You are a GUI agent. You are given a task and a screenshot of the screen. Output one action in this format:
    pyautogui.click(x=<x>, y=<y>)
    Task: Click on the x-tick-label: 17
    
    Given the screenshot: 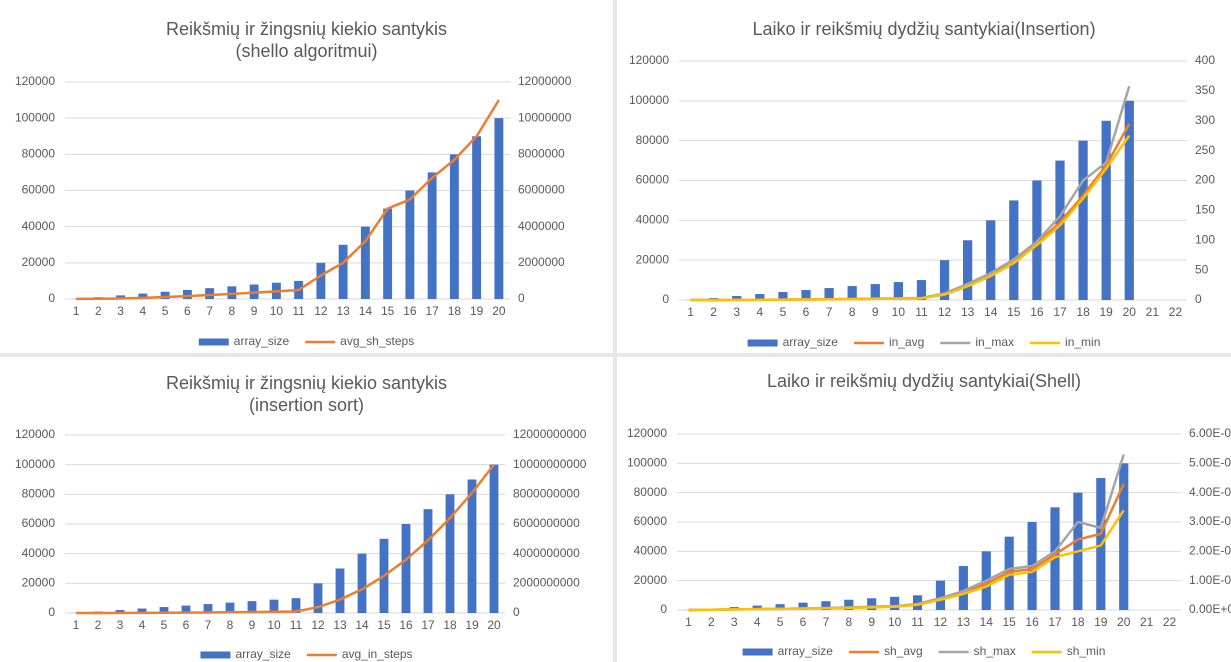 What is the action you would take?
    pyautogui.click(x=432, y=311)
    